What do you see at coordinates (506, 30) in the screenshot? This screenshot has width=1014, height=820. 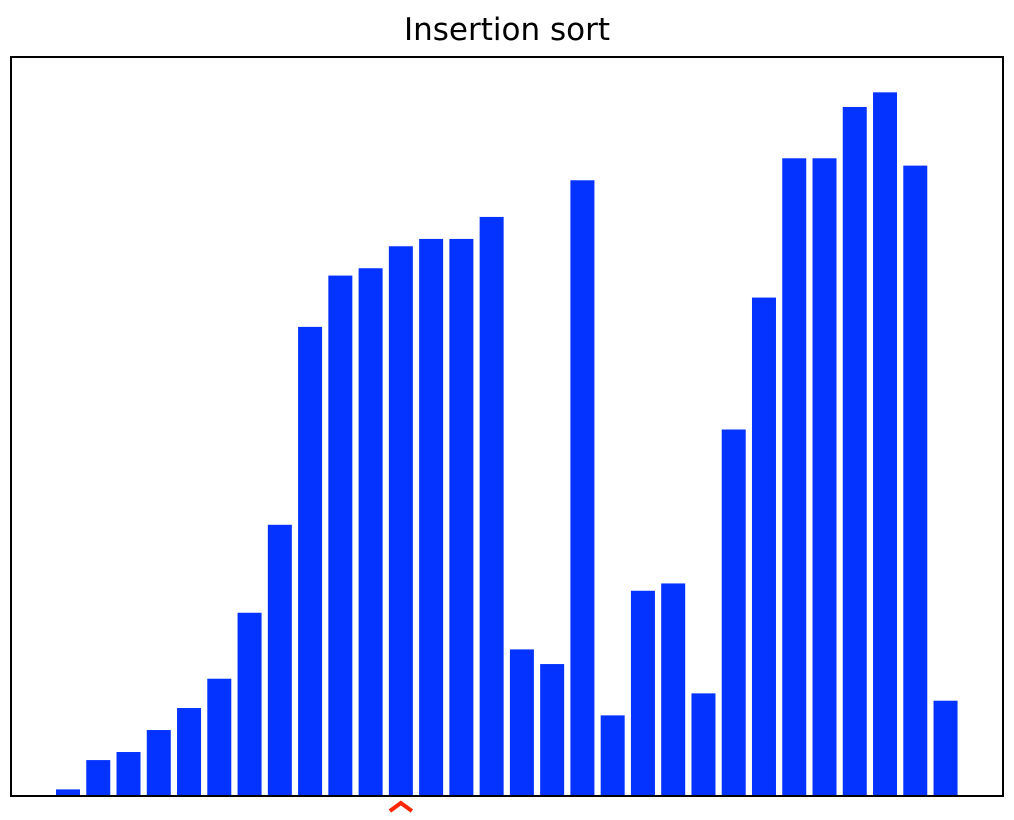 I see `chart-title: Insertion sort` at bounding box center [506, 30].